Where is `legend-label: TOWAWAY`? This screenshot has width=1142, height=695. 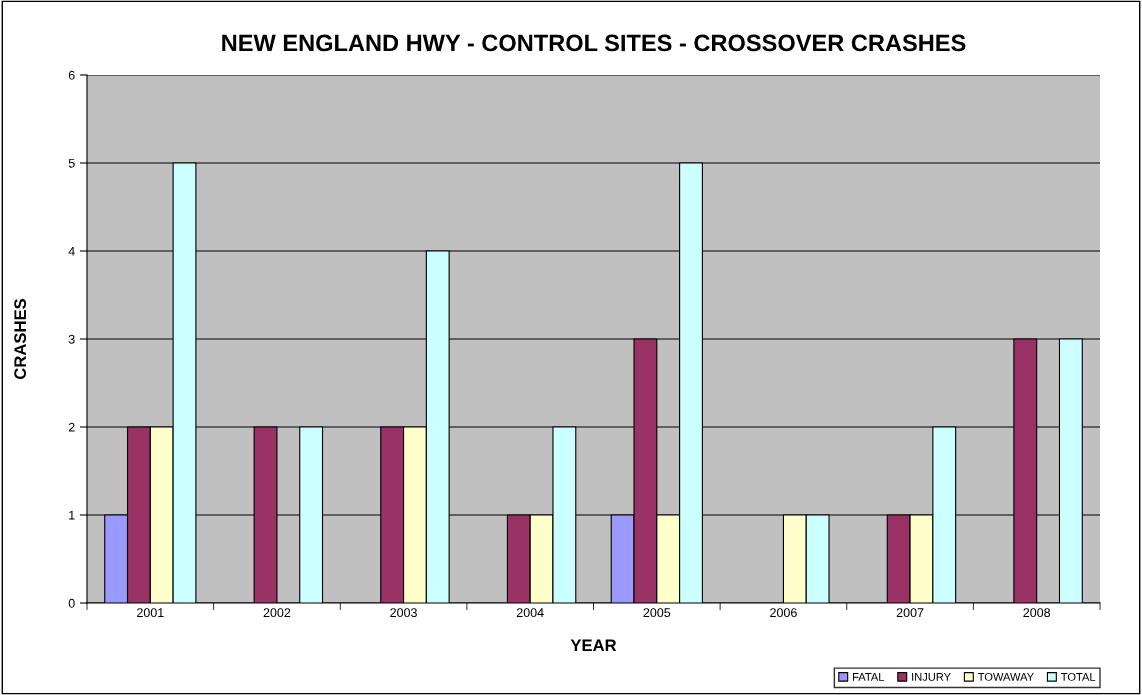 legend-label: TOWAWAY is located at coordinates (1005, 676).